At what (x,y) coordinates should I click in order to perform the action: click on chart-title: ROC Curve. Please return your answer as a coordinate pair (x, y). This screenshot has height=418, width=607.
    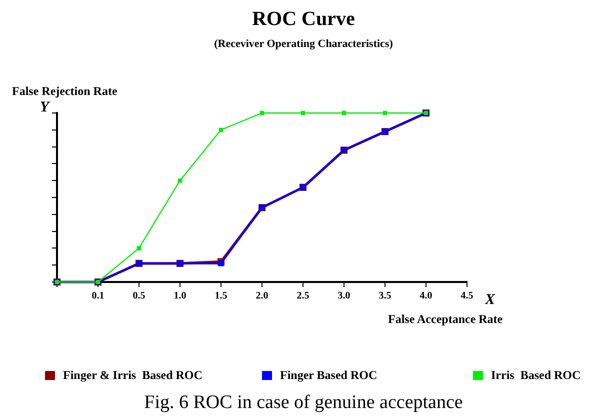
    Looking at the image, I should click on (303, 19).